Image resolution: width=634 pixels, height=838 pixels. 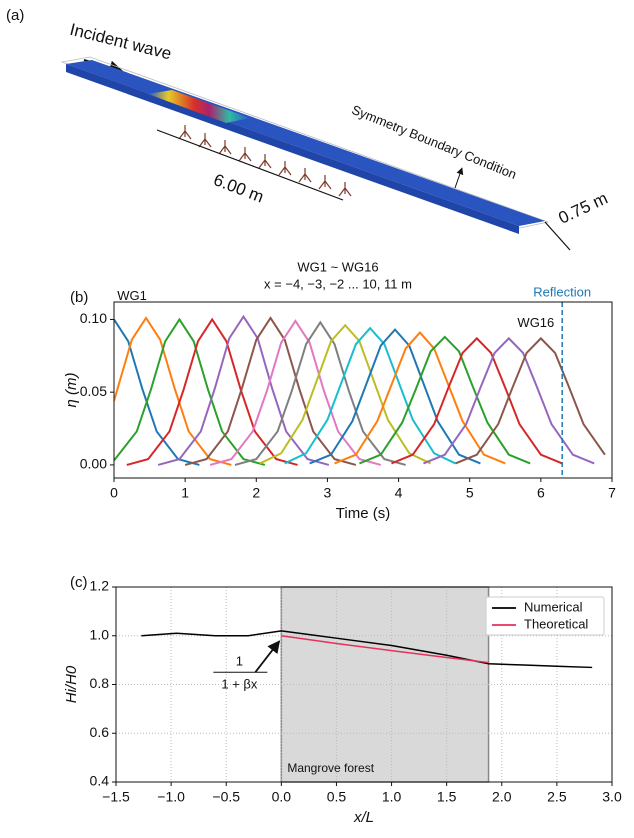 I want to click on width-dimension, so click(x=557, y=236).